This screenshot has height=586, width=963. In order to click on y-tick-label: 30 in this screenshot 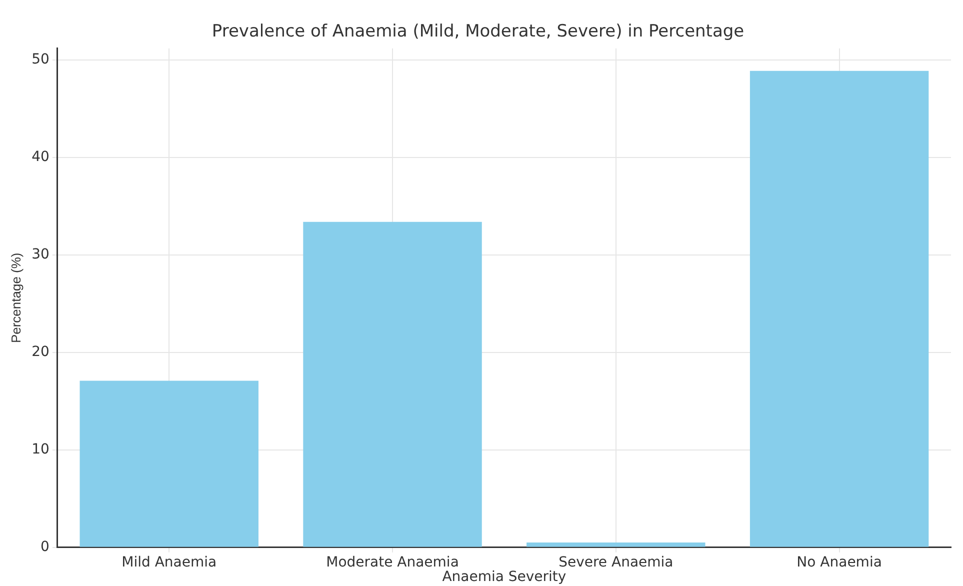, I will do `click(41, 254)`.